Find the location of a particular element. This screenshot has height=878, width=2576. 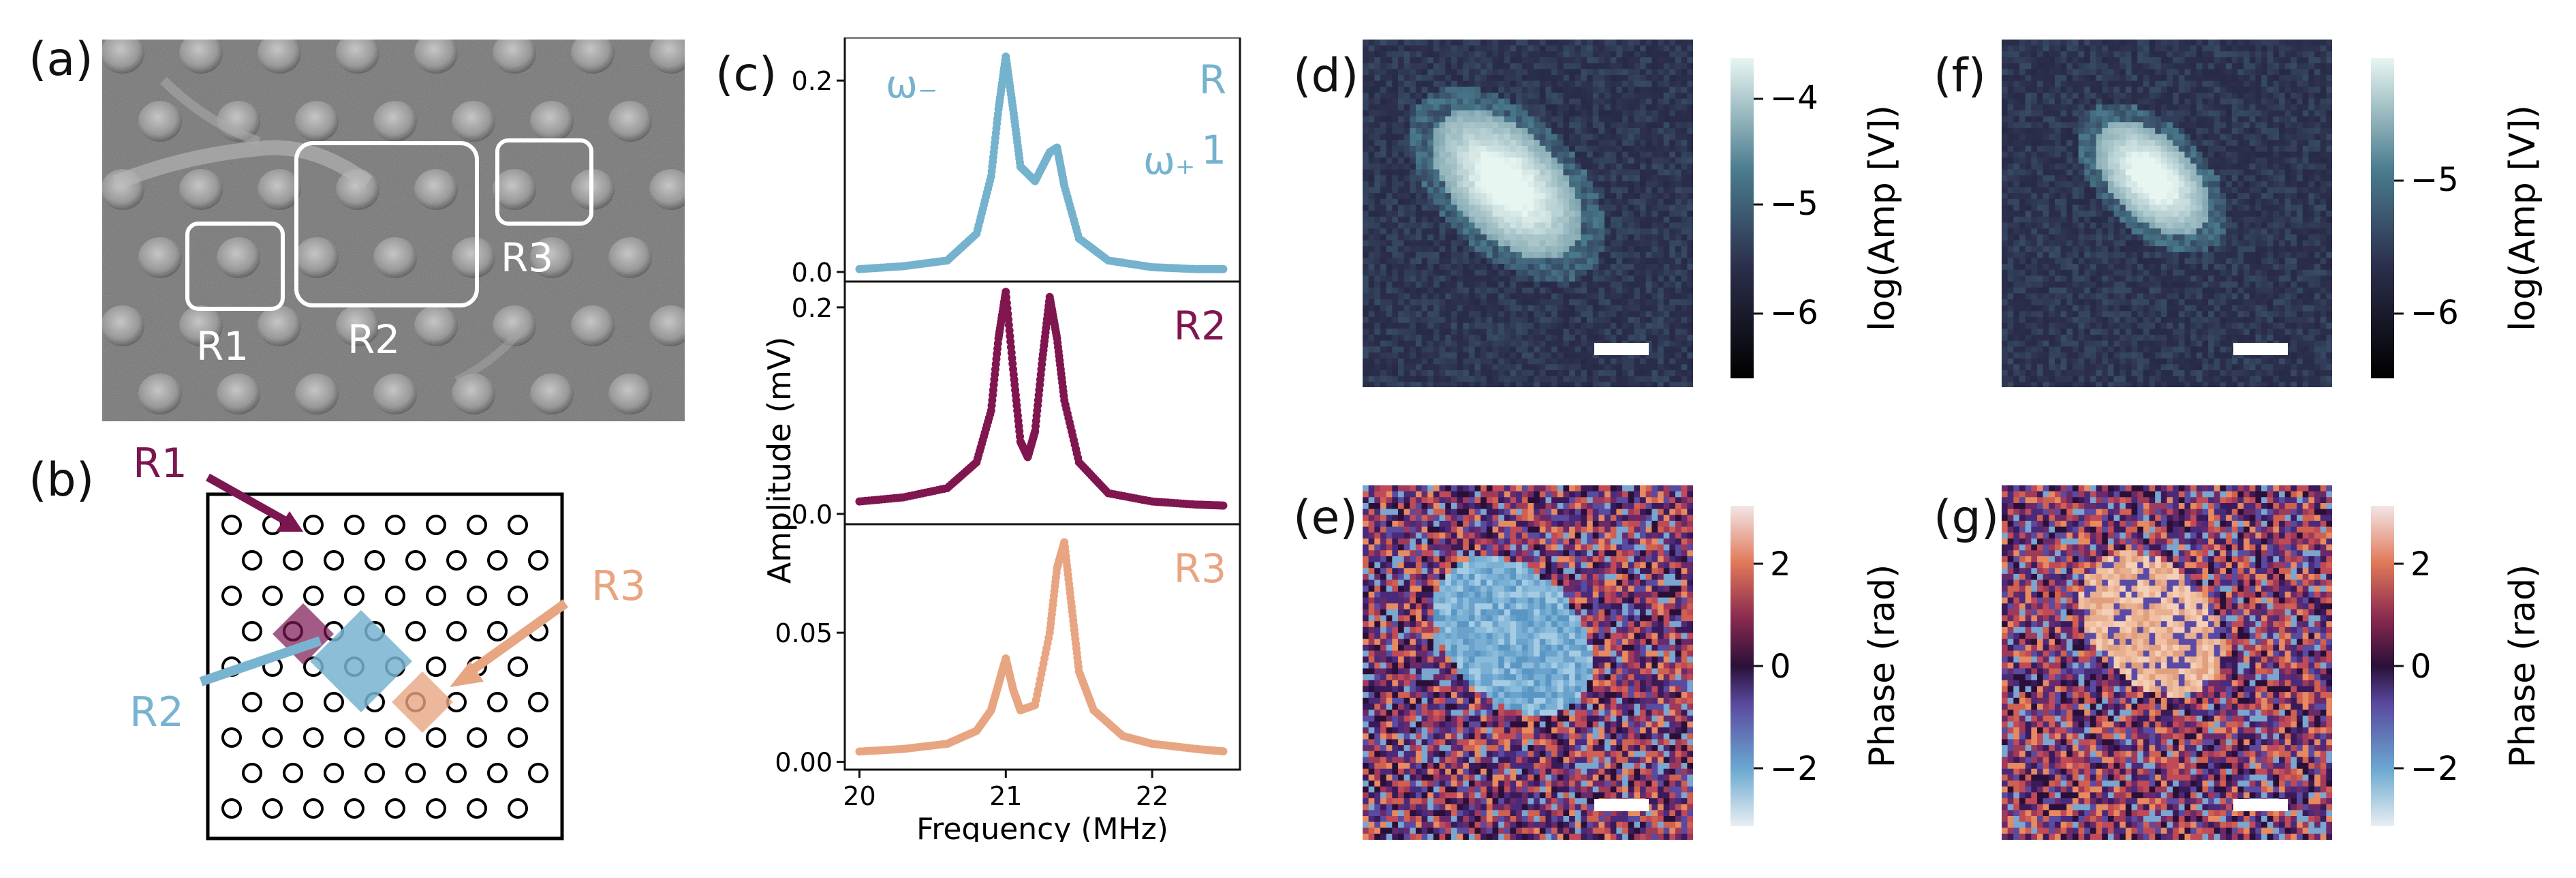

region-box-r2 is located at coordinates (386, 224).